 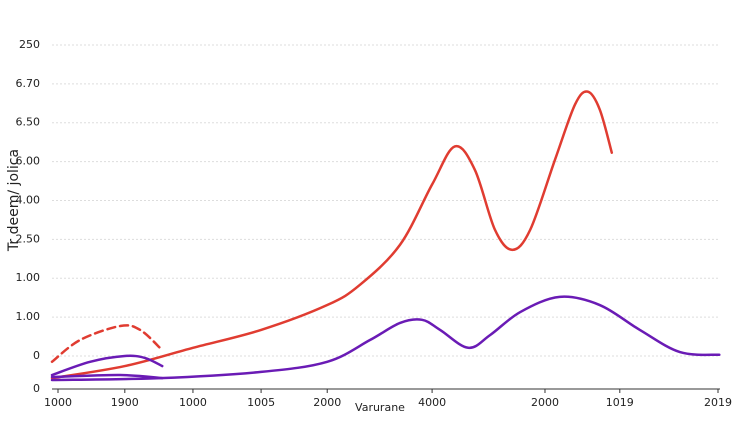 What do you see at coordinates (380, 407) in the screenshot?
I see `x-axis-label: Varurane` at bounding box center [380, 407].